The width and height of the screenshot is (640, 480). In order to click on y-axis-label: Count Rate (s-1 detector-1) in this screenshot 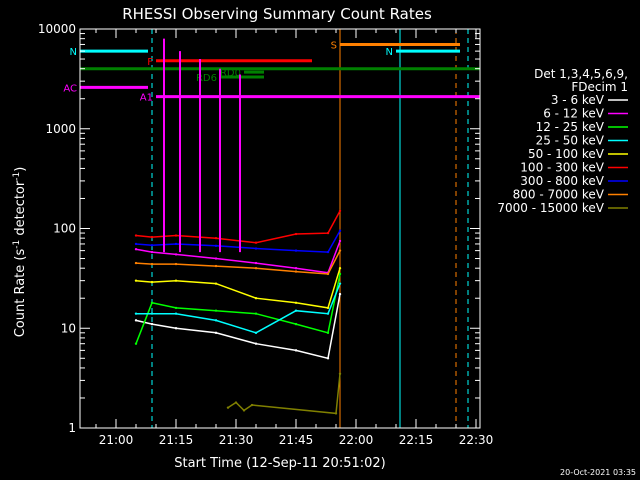, I will do `click(20, 252)`.